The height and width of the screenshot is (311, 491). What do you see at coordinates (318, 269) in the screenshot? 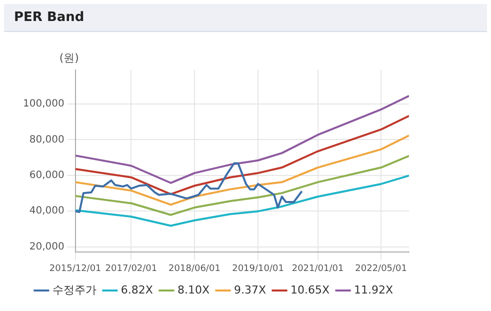
I see `x-tick-label: 2021/01/01` at bounding box center [318, 269].